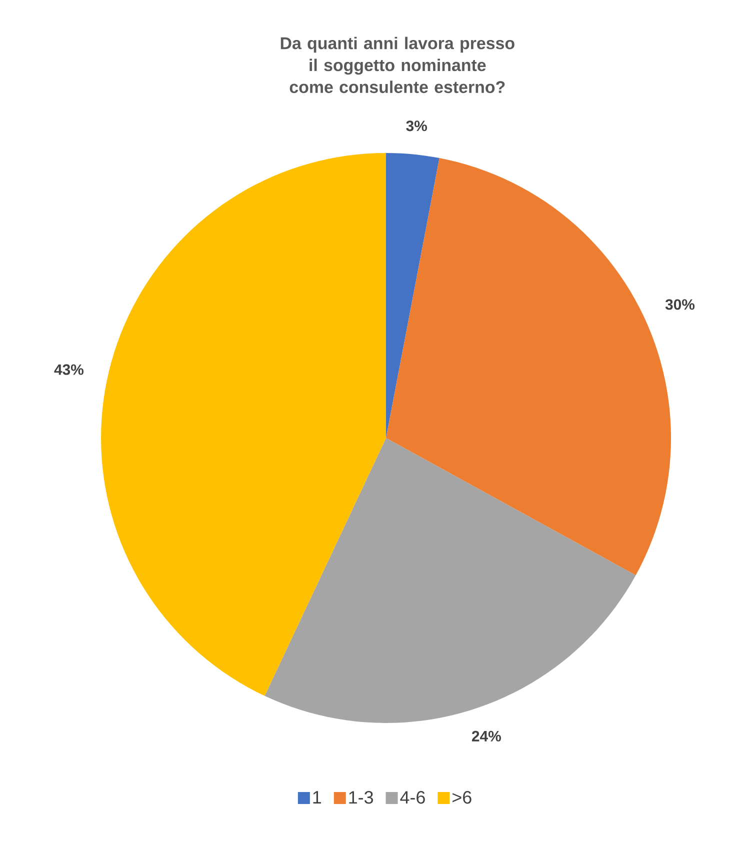 This screenshot has width=752, height=844. What do you see at coordinates (416, 126) in the screenshot?
I see `data-label: 3%` at bounding box center [416, 126].